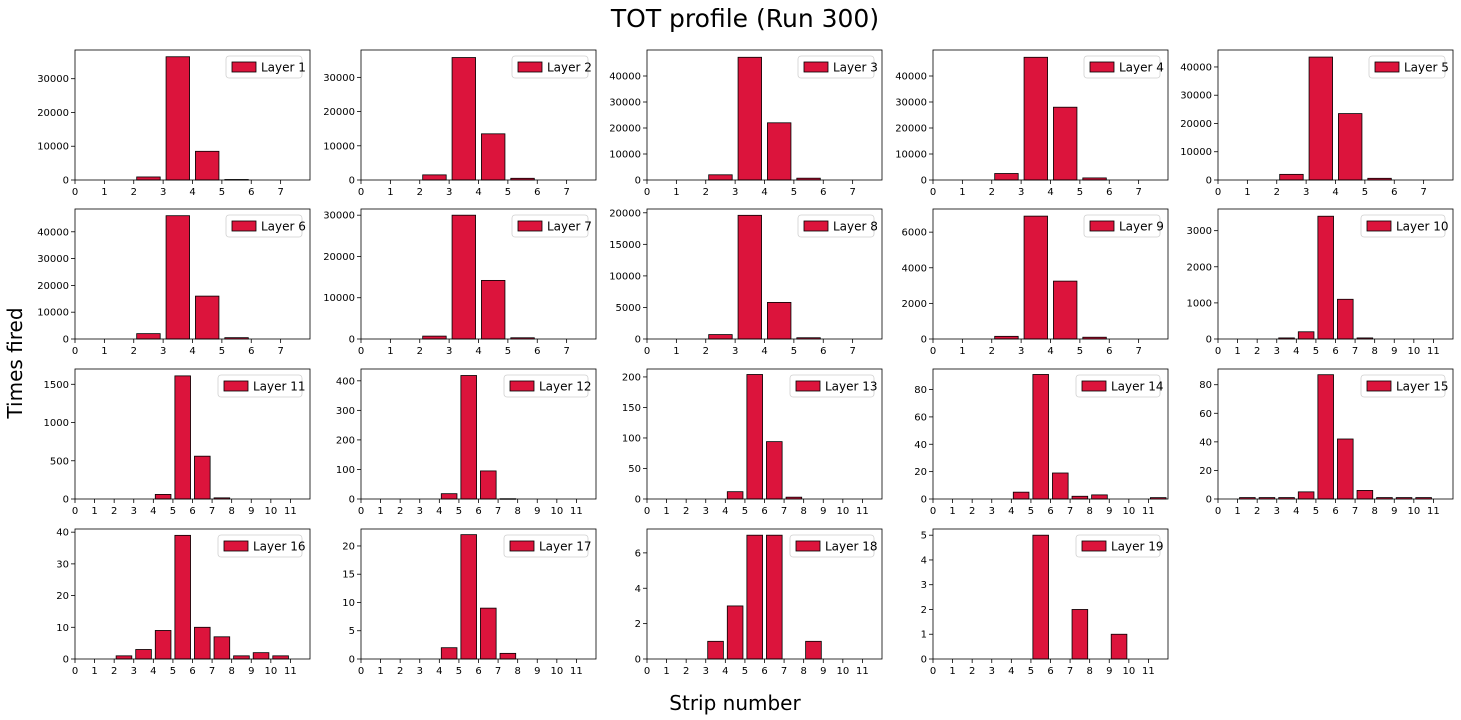 The height and width of the screenshot is (720, 1461). I want to click on legend: Layer 13, so click(833, 386).